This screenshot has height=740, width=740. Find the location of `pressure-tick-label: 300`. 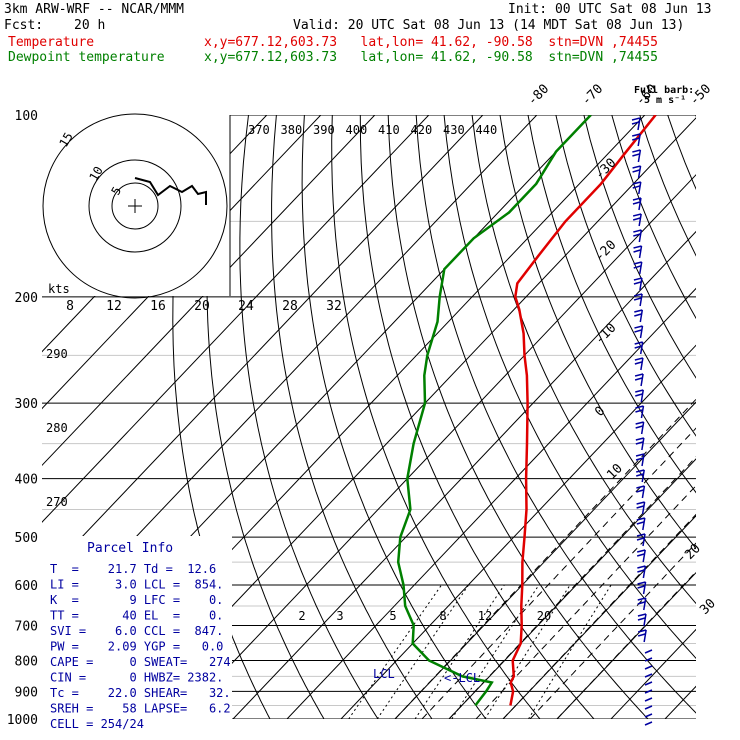

pressure-tick-label: 300 is located at coordinates (26, 404).